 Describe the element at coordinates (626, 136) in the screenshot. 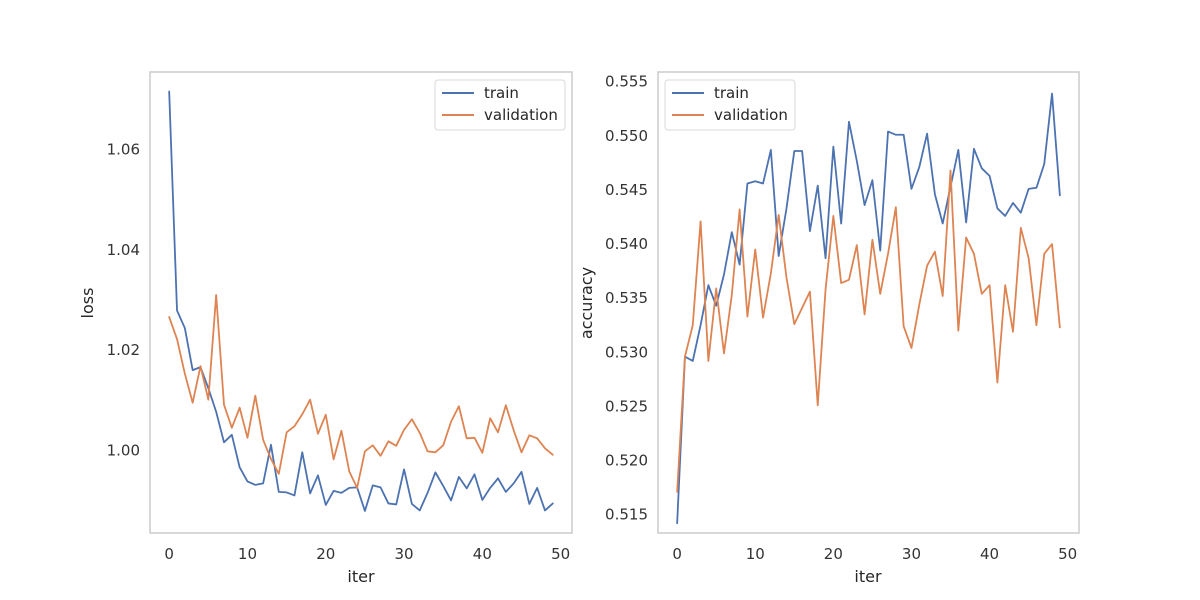

I see `accuracy-y-tick-label: 0.550` at that location.